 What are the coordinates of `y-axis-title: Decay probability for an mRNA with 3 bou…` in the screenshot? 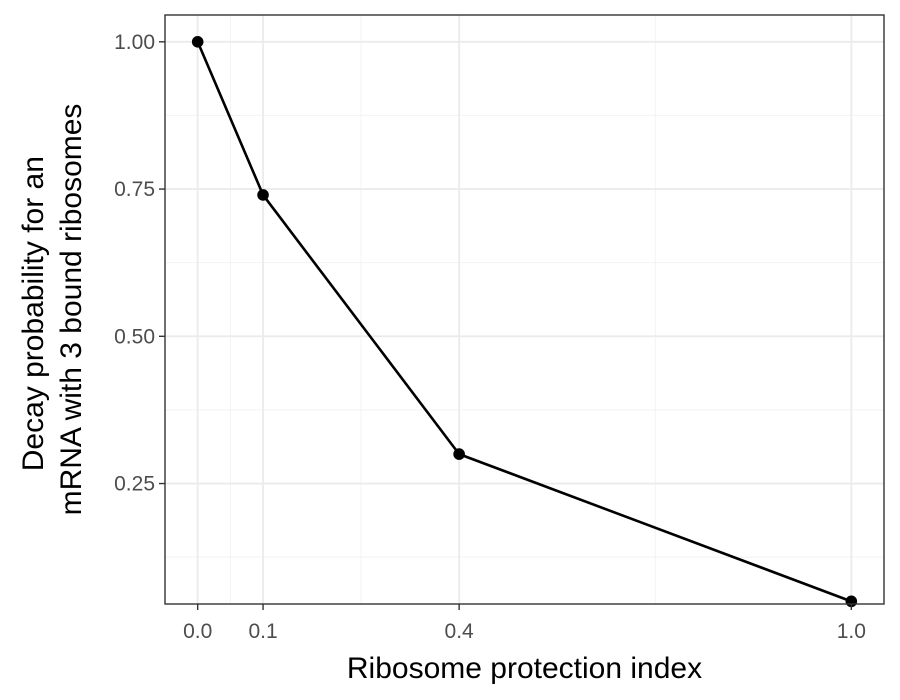 It's located at (52, 310).